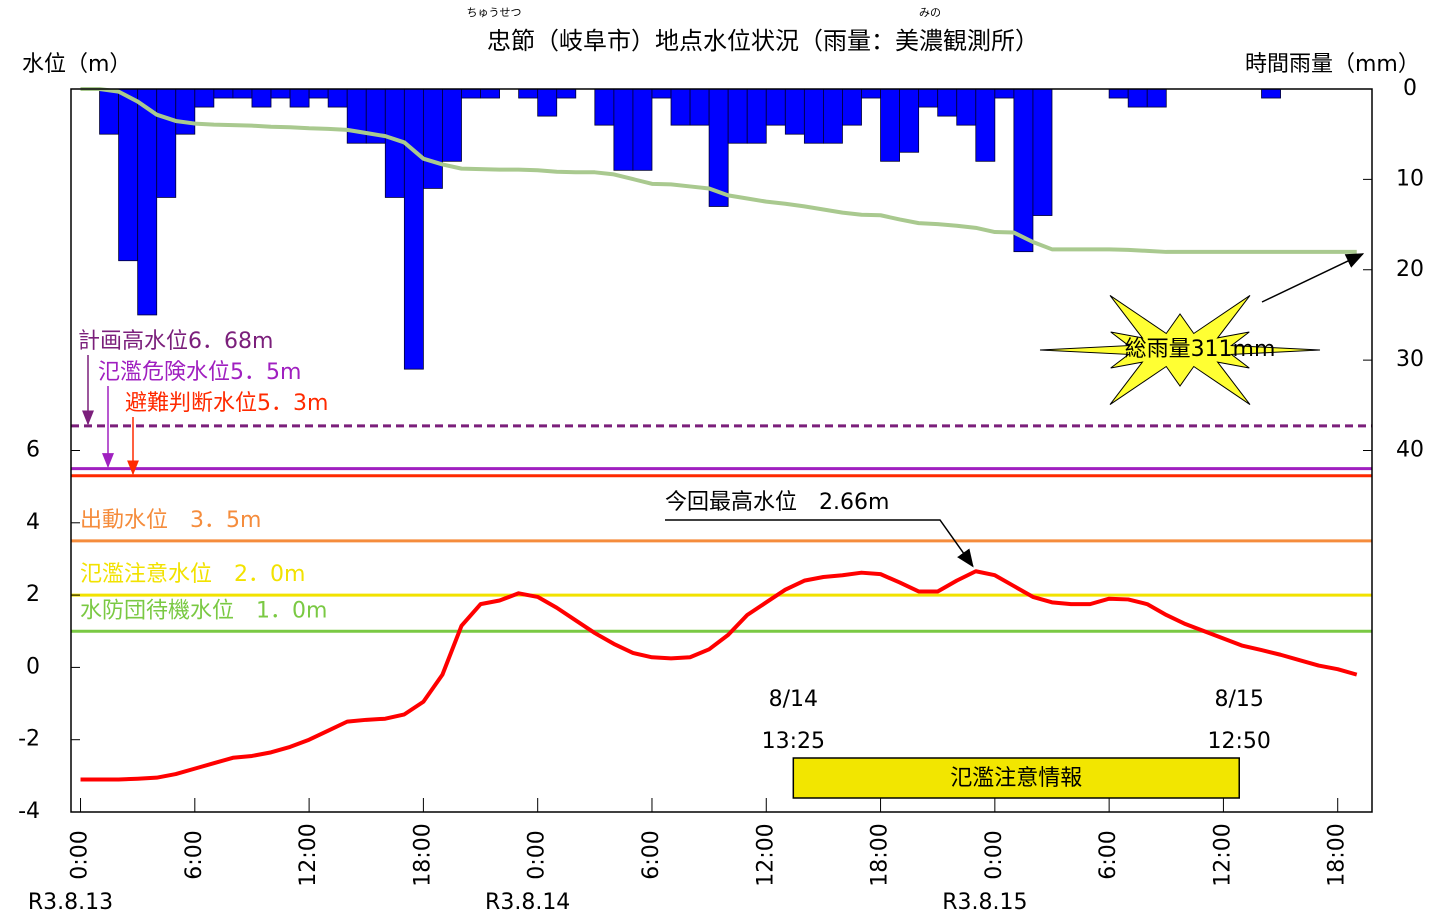 This screenshot has height=919, width=1447. Describe the element at coordinates (930, 12) in the screenshot. I see `title-ruby: みの` at that location.